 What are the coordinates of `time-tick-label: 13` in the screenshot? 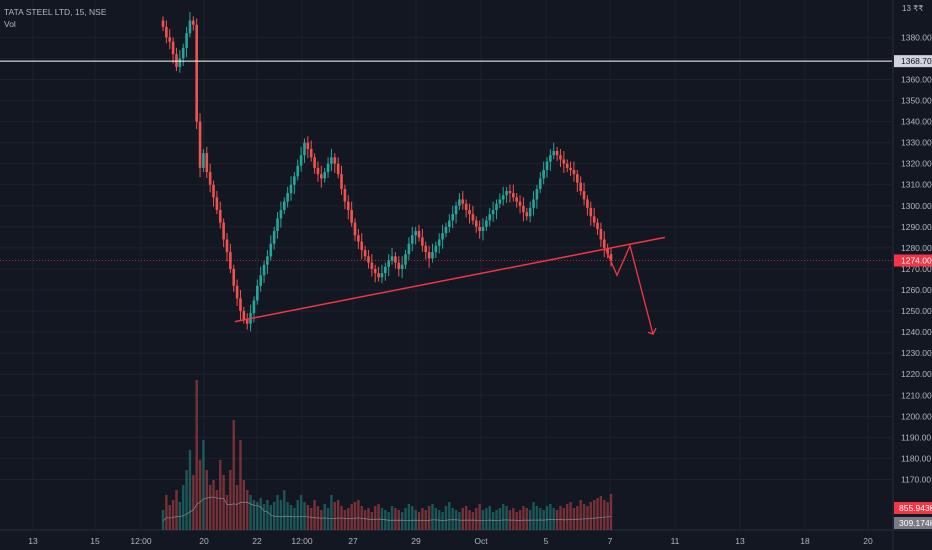 It's located at (740, 541).